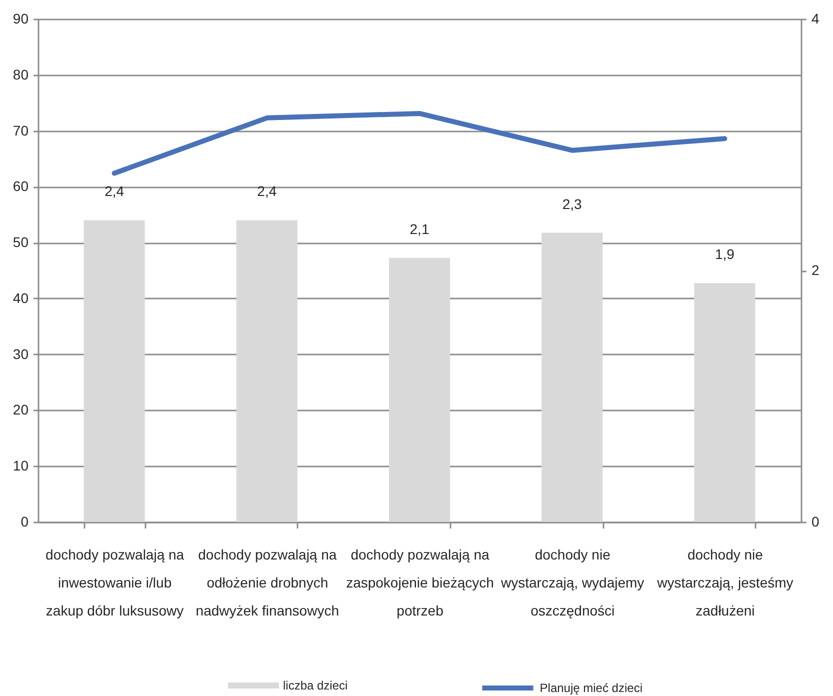  I want to click on y-tick-label: 60, so click(20, 186).